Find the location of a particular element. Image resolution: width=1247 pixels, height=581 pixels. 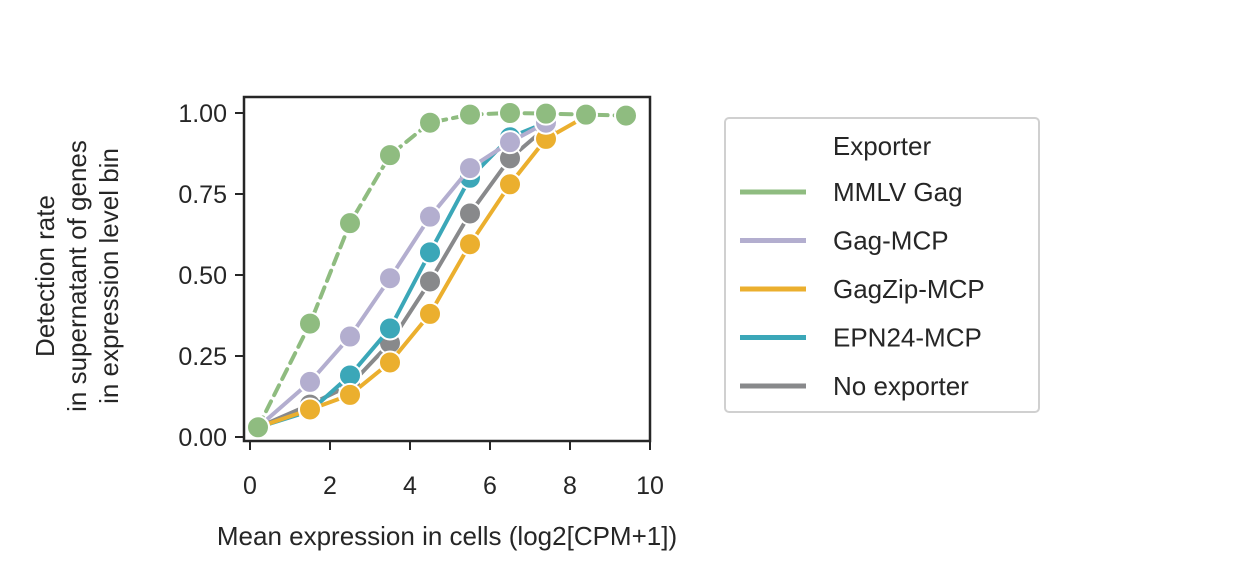

x-axis-title: Mean expression in cells (log2[CPM+1]) is located at coordinates (447, 536).